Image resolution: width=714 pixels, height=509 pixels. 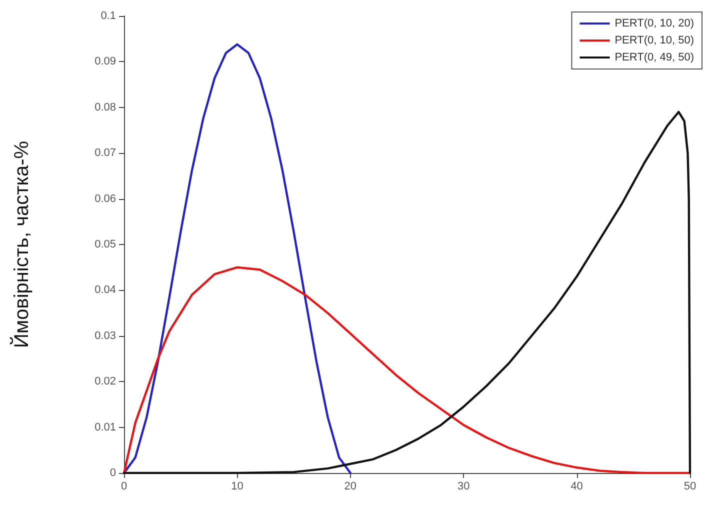 I want to click on x-tick-label: 40, so click(x=576, y=486).